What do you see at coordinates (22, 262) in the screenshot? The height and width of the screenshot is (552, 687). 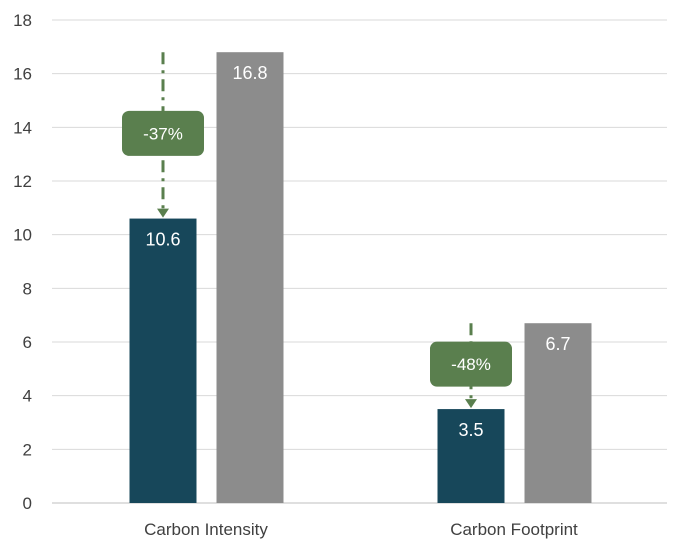 I see `y-axis-ticks: 0 2 4 6 8 10 12 14 16 18` at bounding box center [22, 262].